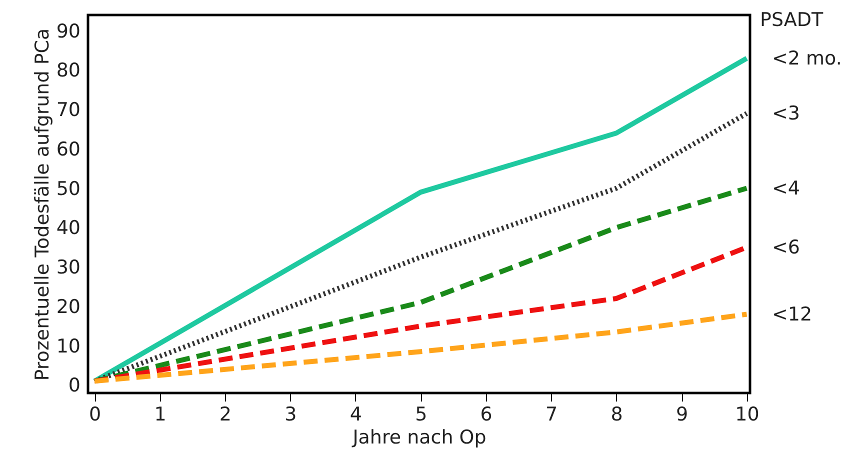 The height and width of the screenshot is (468, 855). Describe the element at coordinates (486, 415) in the screenshot. I see `x-tick-label: 6` at that location.